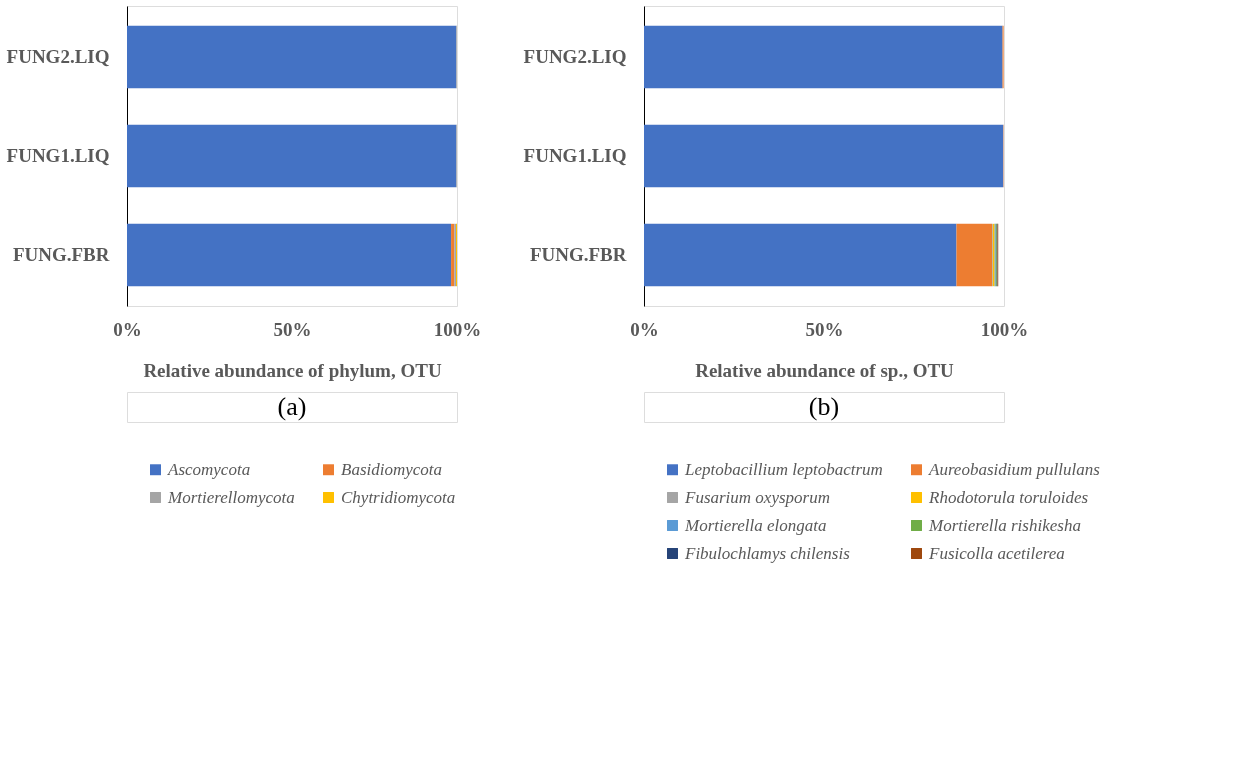 Image resolution: width=1244 pixels, height=763 pixels. I want to click on legend-label: Aureobasidium pullulans, so click(1014, 469).